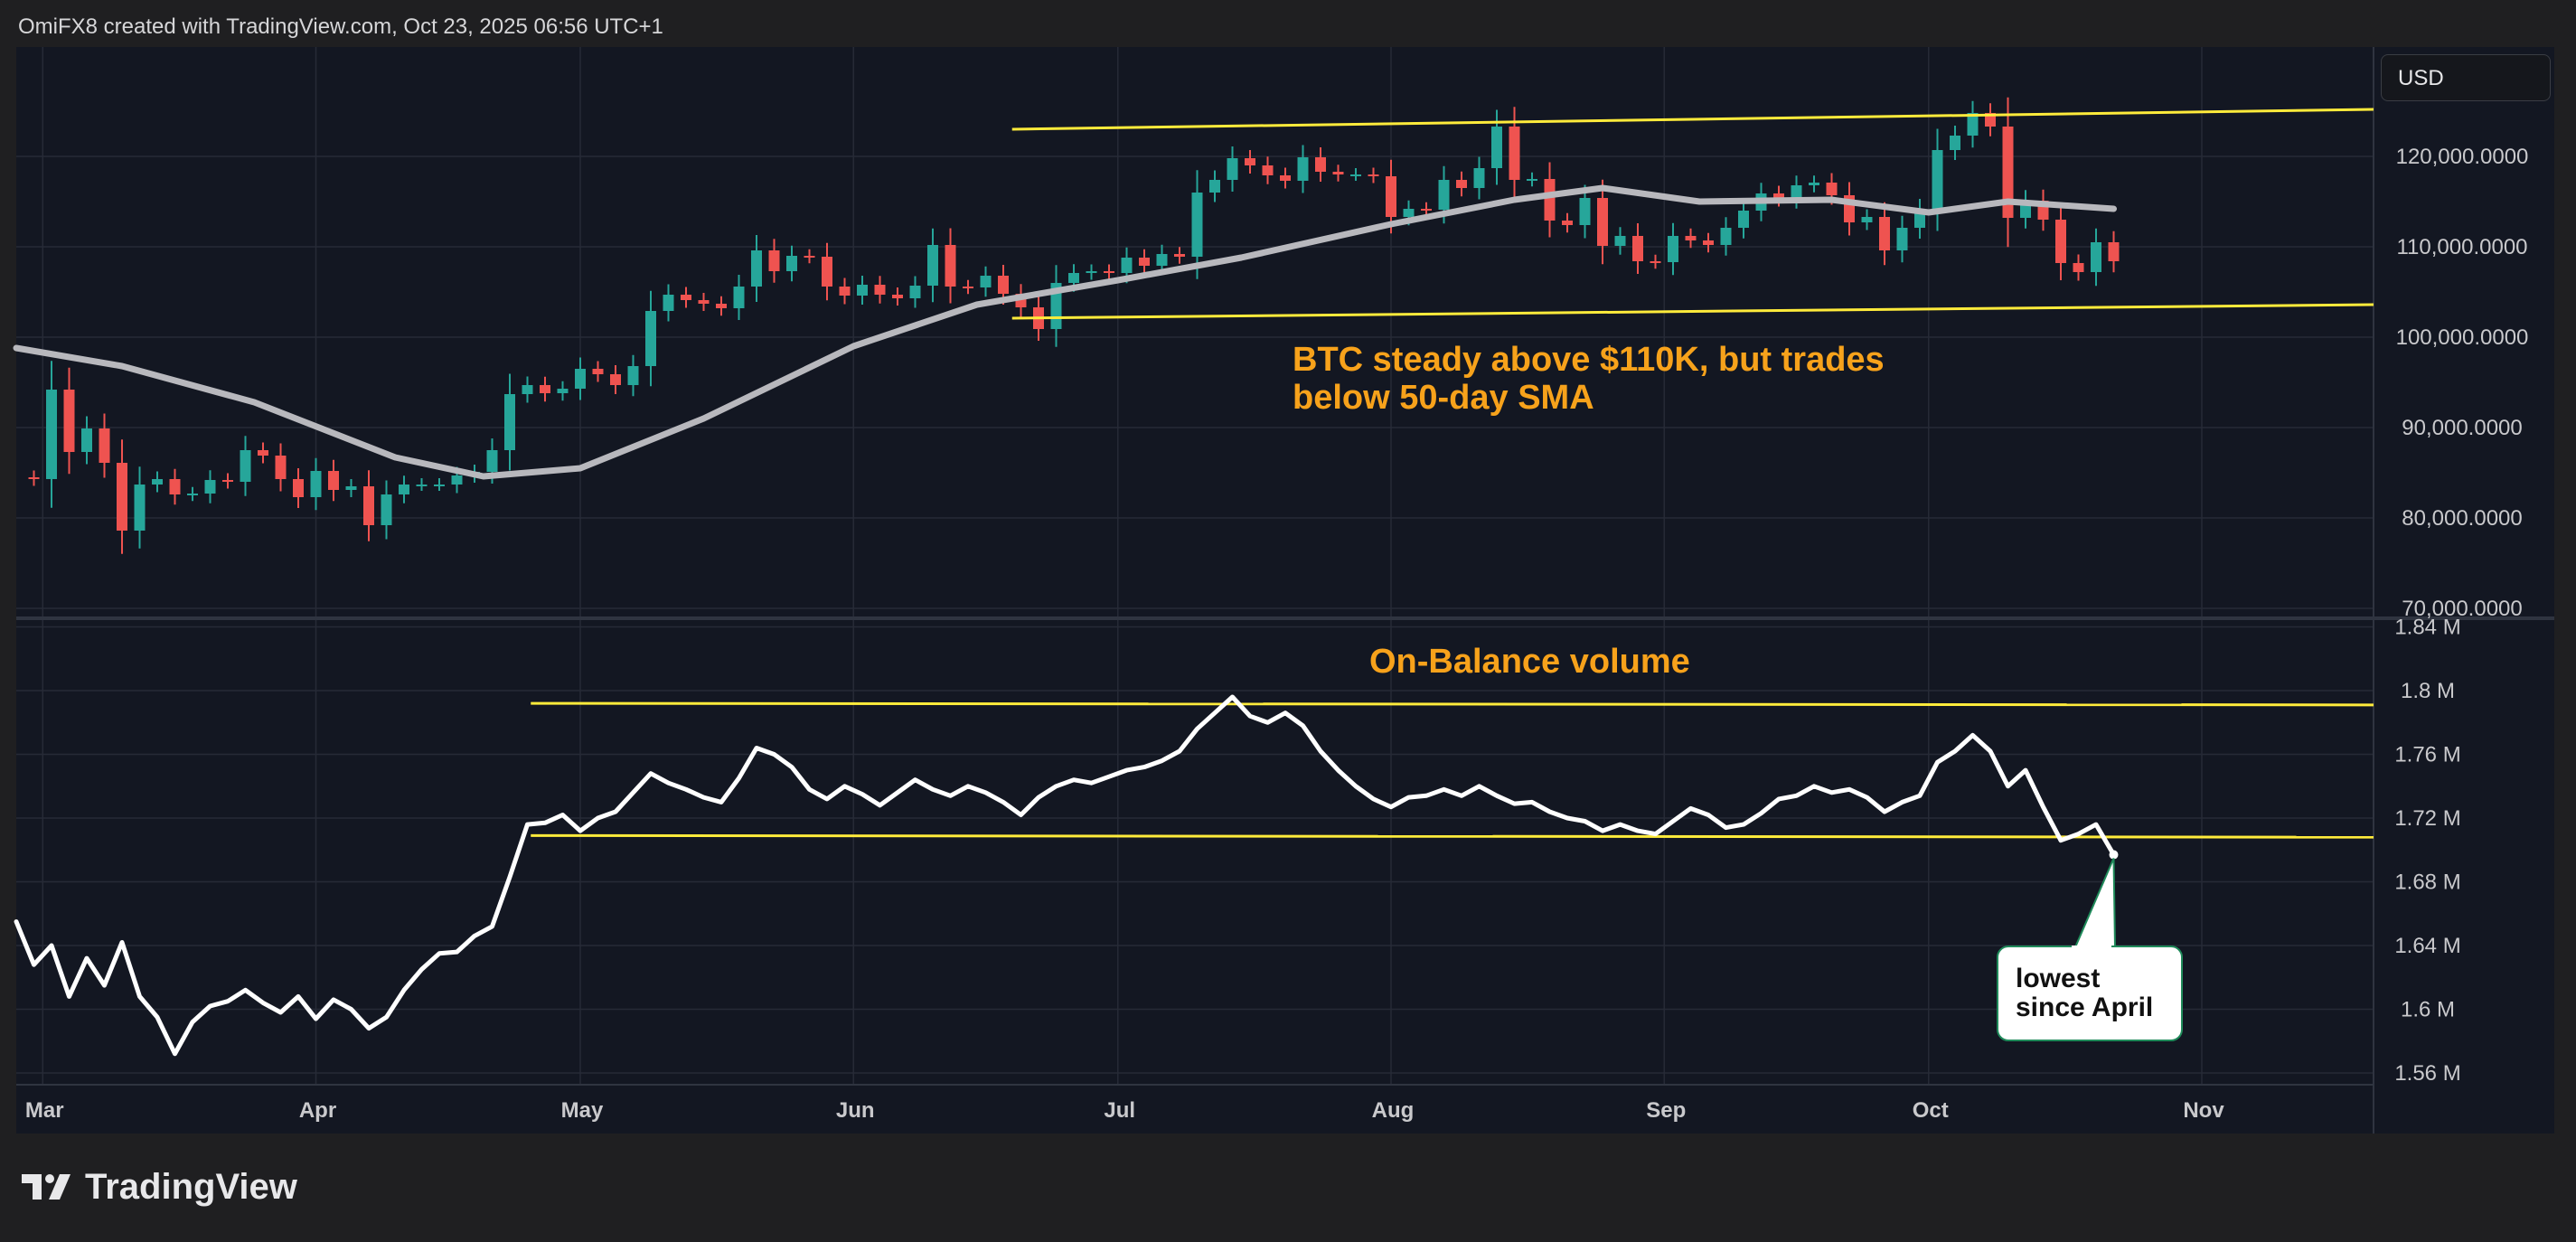  I want to click on tradingview-logo: TradingView, so click(158, 1187).